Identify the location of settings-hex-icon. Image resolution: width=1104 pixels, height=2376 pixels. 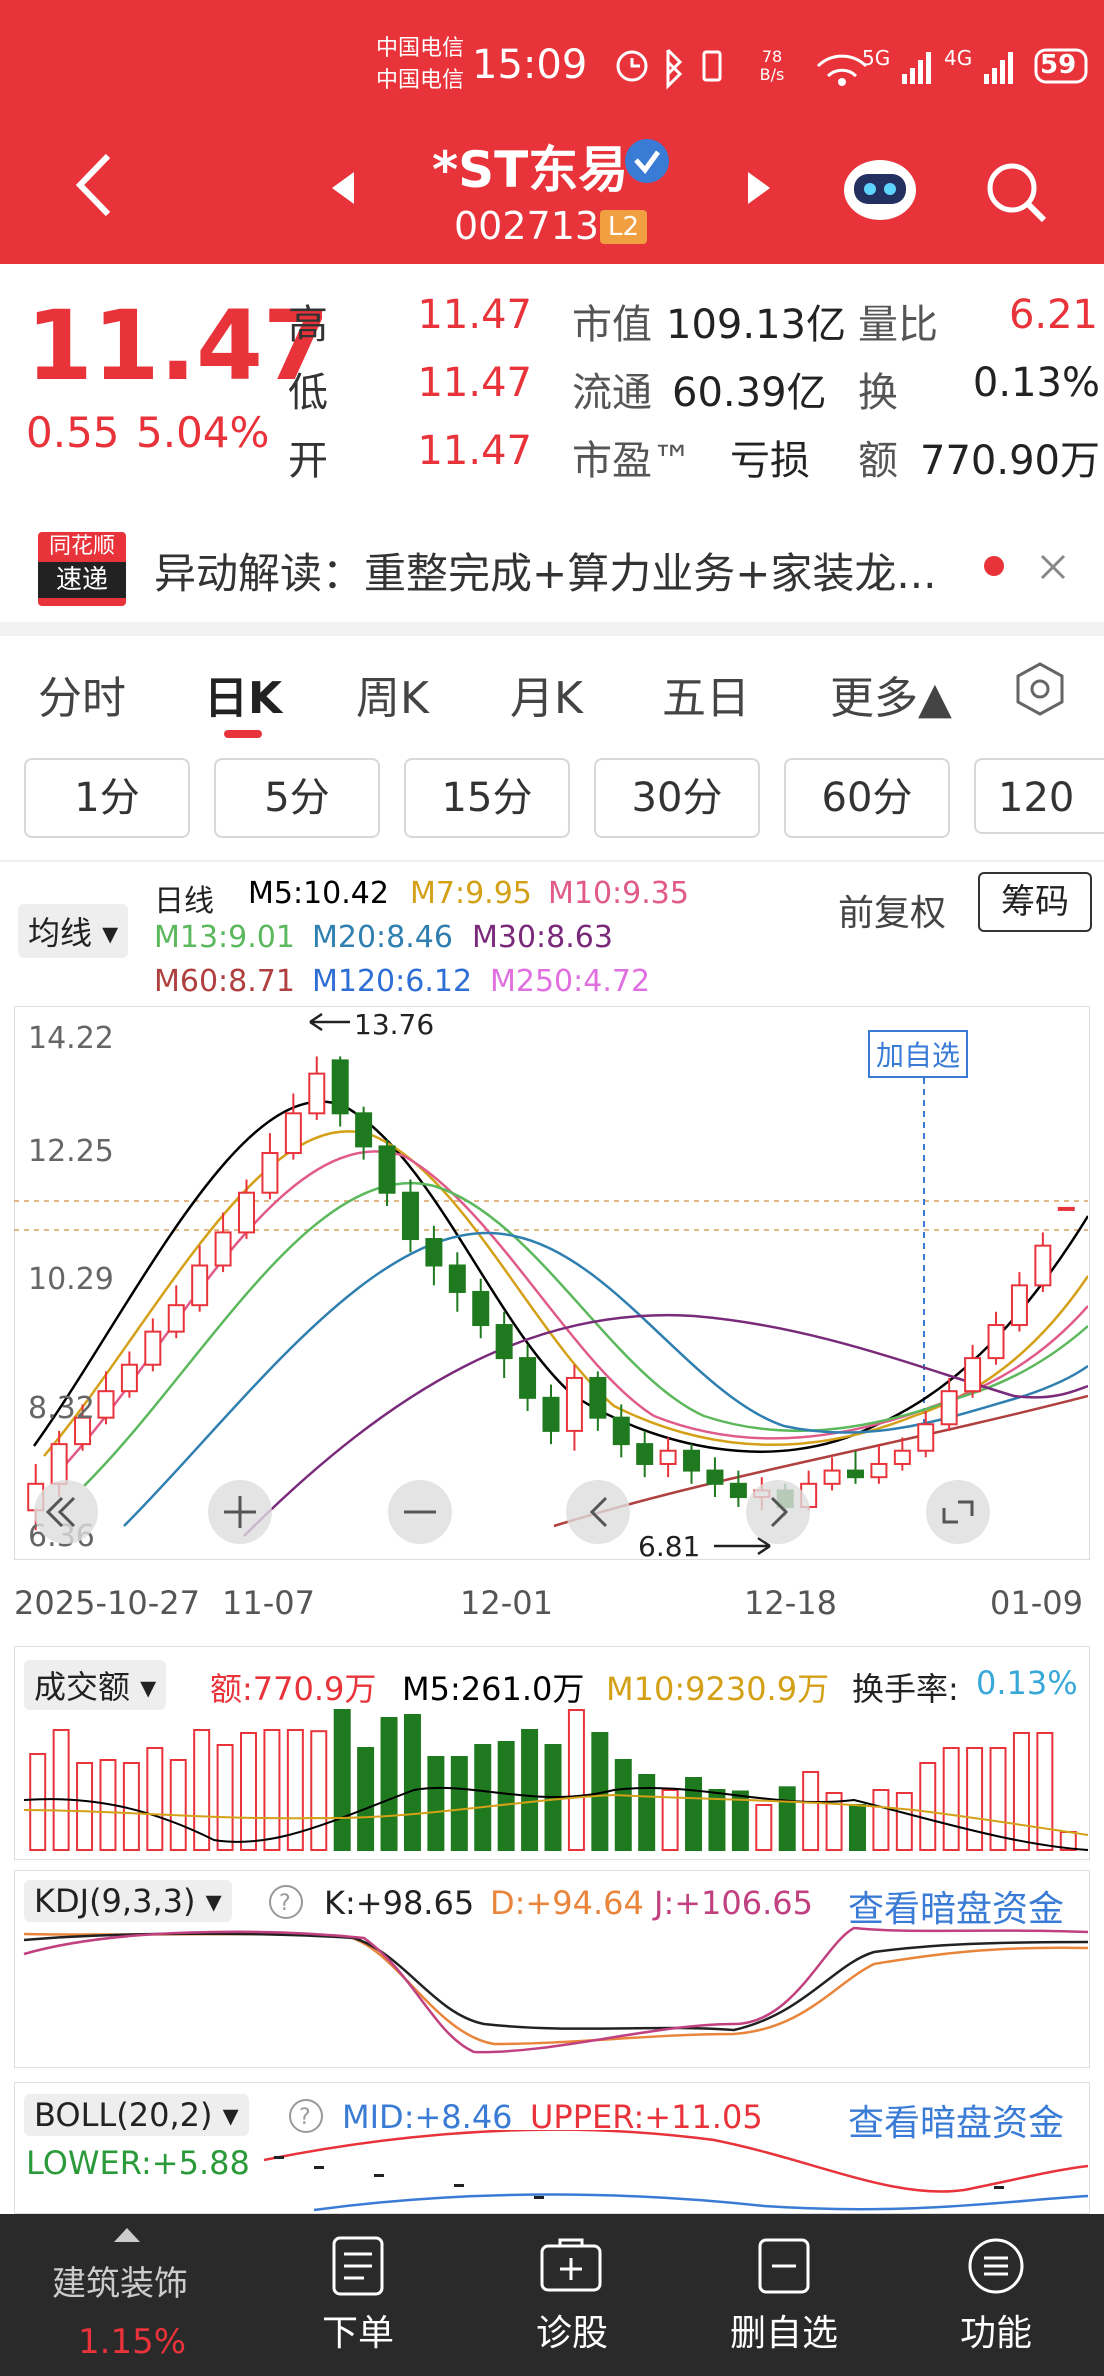
(1040, 689).